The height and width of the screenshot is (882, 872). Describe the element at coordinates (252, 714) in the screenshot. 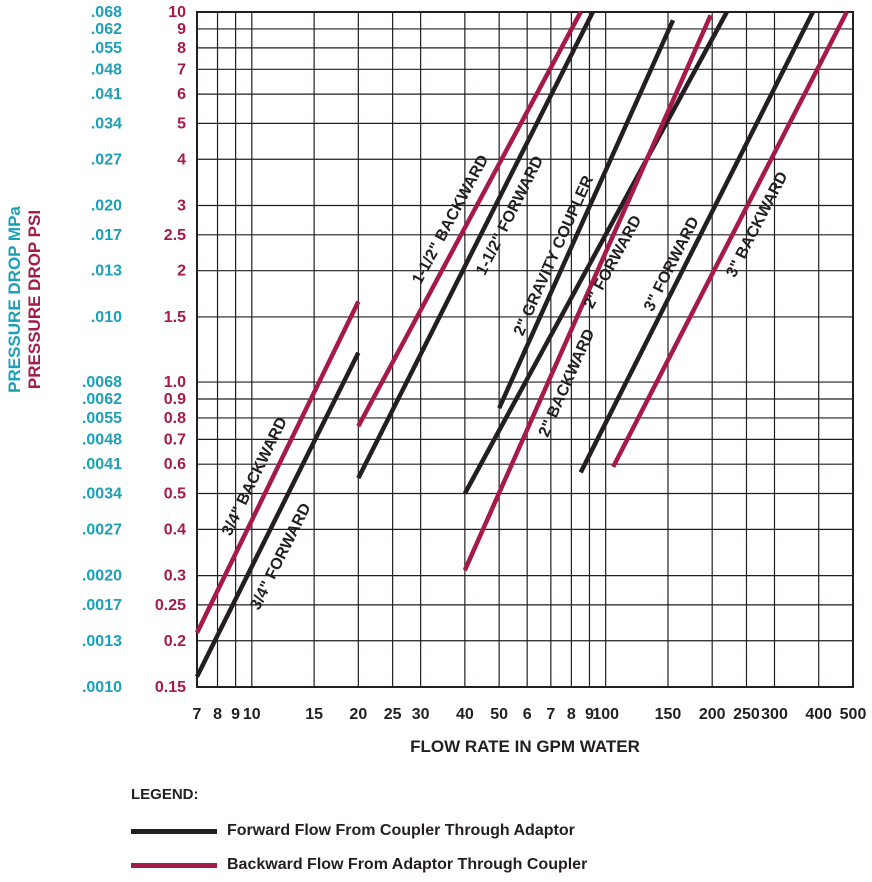

I see `x-tick-label: 10` at that location.